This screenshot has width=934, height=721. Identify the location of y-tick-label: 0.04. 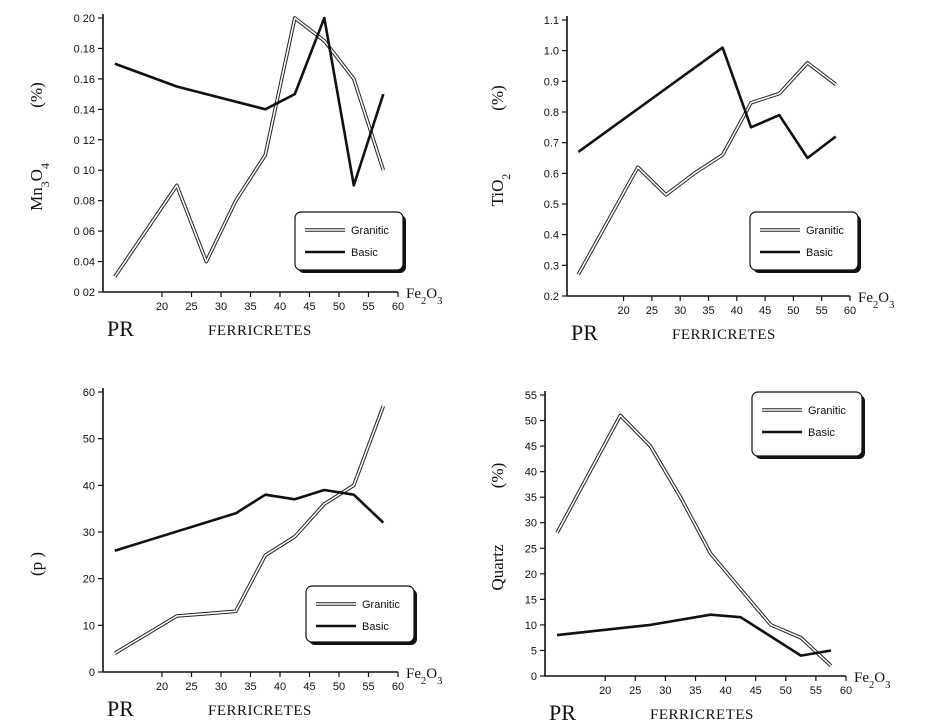
(84, 263).